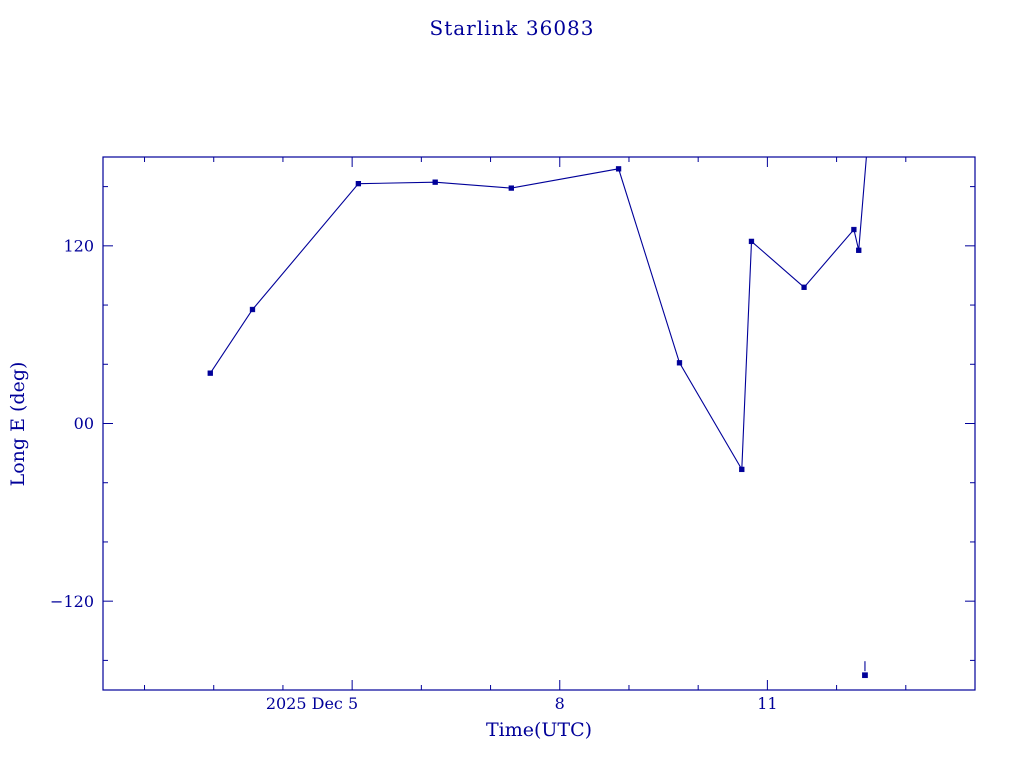 This screenshot has height=768, width=1024. Describe the element at coordinates (560, 703) in the screenshot. I see `x-tick-label: 8` at that location.